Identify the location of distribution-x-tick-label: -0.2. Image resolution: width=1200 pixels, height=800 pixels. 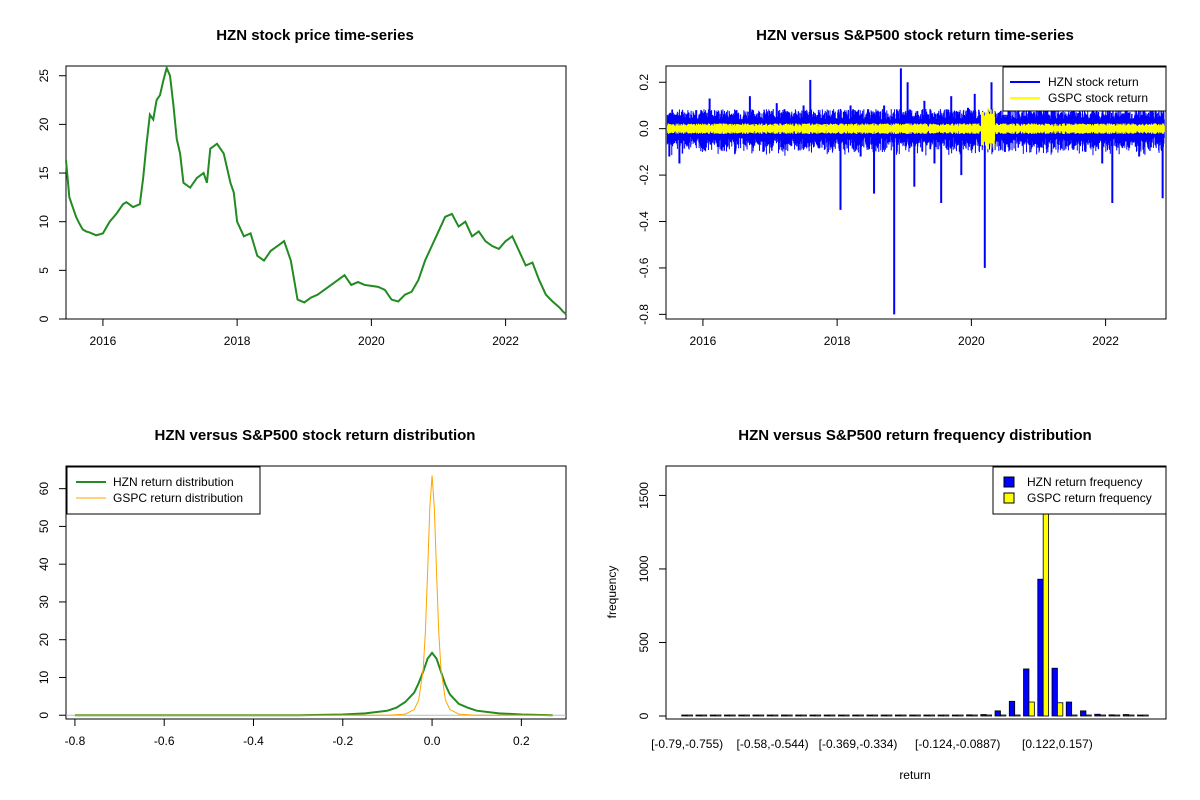
(342, 741).